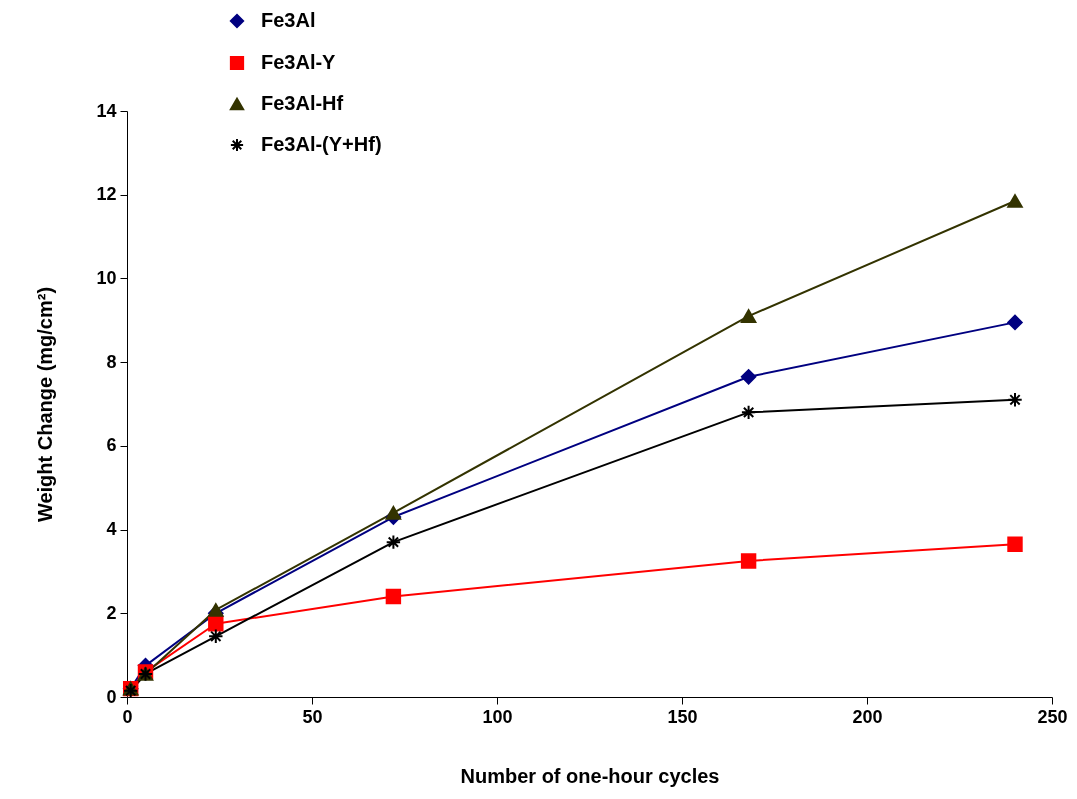 The height and width of the screenshot is (799, 1077). I want to click on legend-label: Fe3Al-Hf, so click(302, 103).